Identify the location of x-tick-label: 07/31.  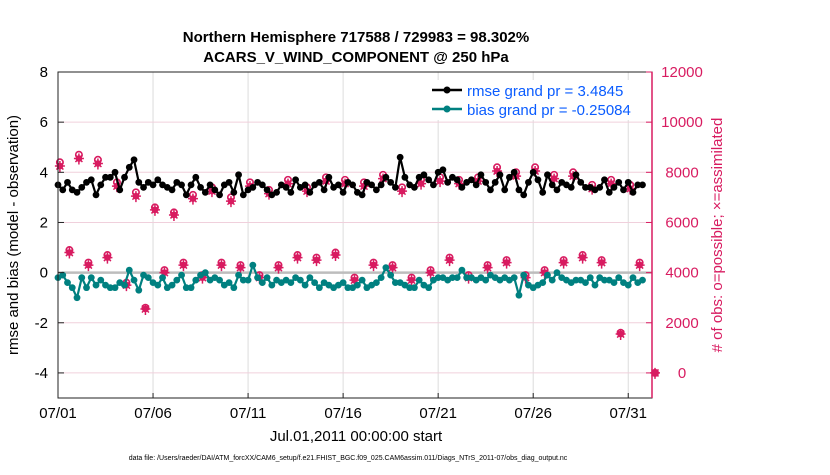
(628, 413).